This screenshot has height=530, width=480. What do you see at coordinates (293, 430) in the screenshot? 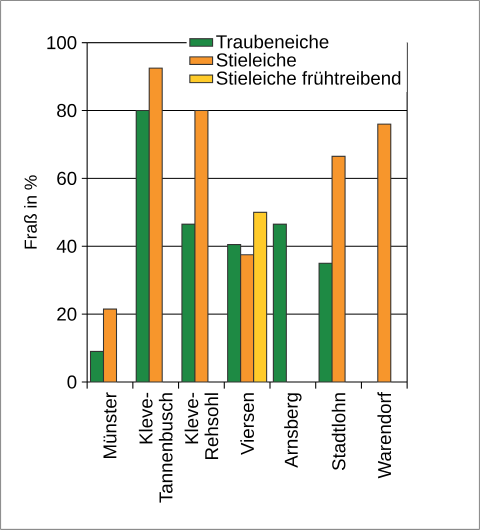
I see `x-tick-label: Arnsberg` at bounding box center [293, 430].